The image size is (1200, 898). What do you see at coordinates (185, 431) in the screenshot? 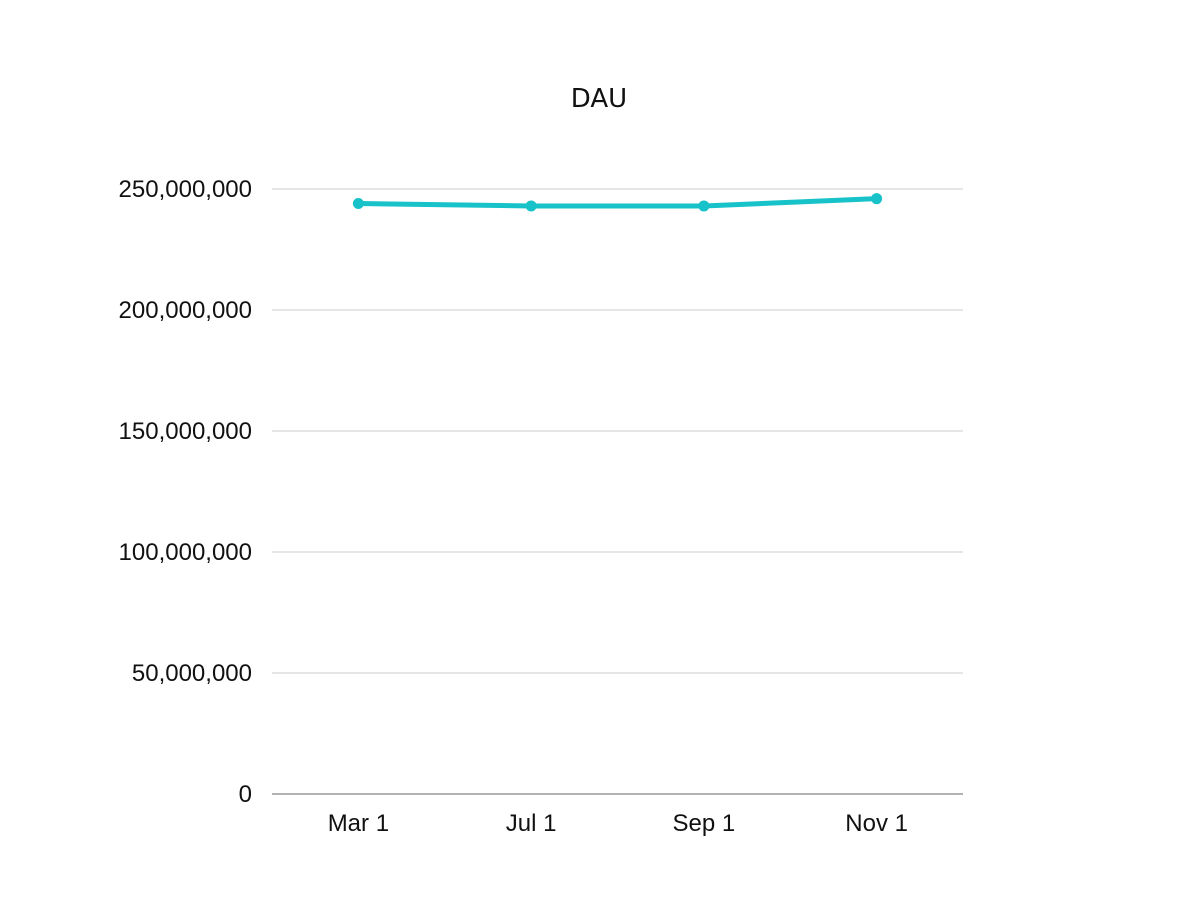
I see `y-tick-label: 150,000,000` at bounding box center [185, 431].